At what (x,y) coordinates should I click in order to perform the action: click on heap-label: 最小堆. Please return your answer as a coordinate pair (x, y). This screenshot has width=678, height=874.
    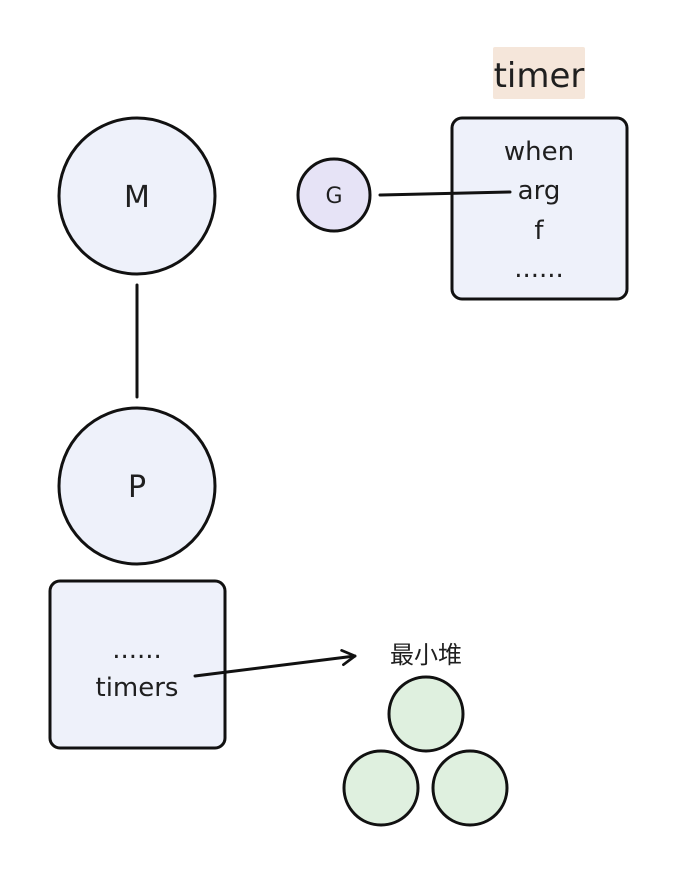
    Looking at the image, I should click on (426, 655).